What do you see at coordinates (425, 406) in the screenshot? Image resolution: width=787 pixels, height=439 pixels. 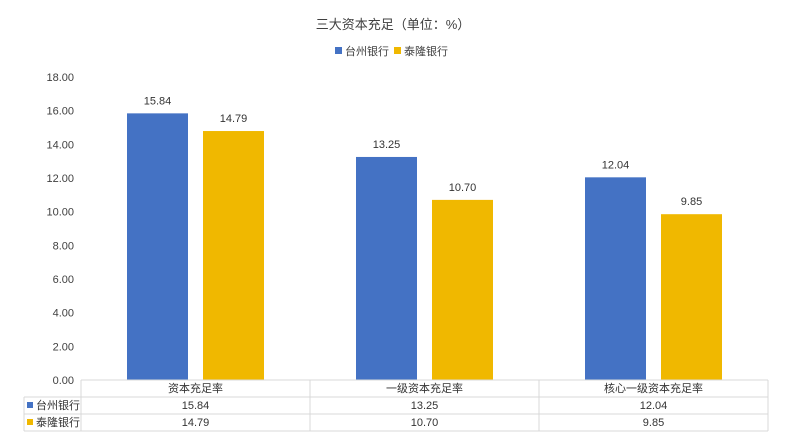 I see `table-cell: 13.25` at bounding box center [425, 406].